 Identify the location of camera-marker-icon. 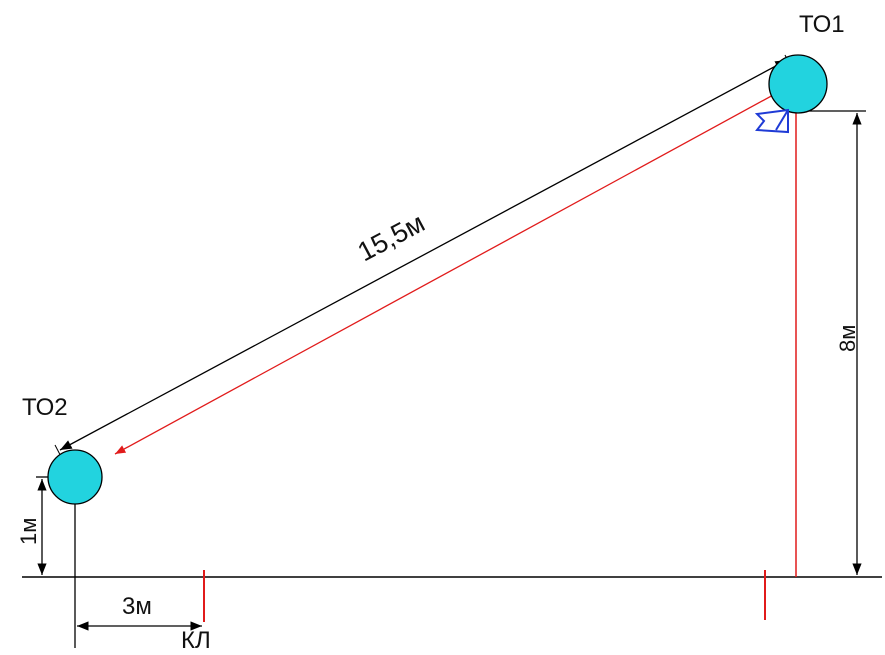
(771, 121).